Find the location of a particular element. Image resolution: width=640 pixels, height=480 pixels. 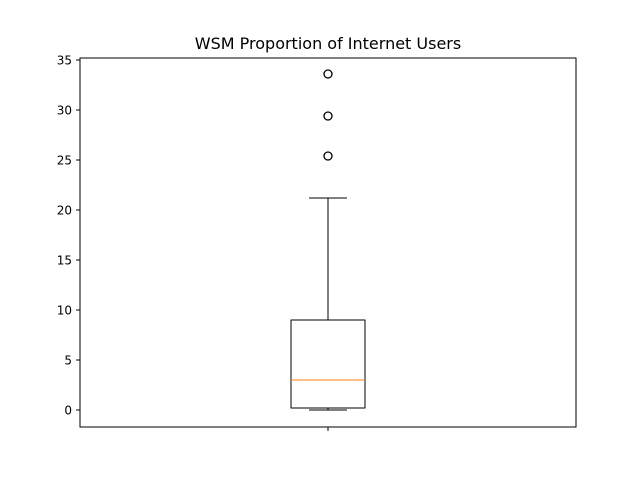

y-tick-label: 5 is located at coordinates (68, 361).